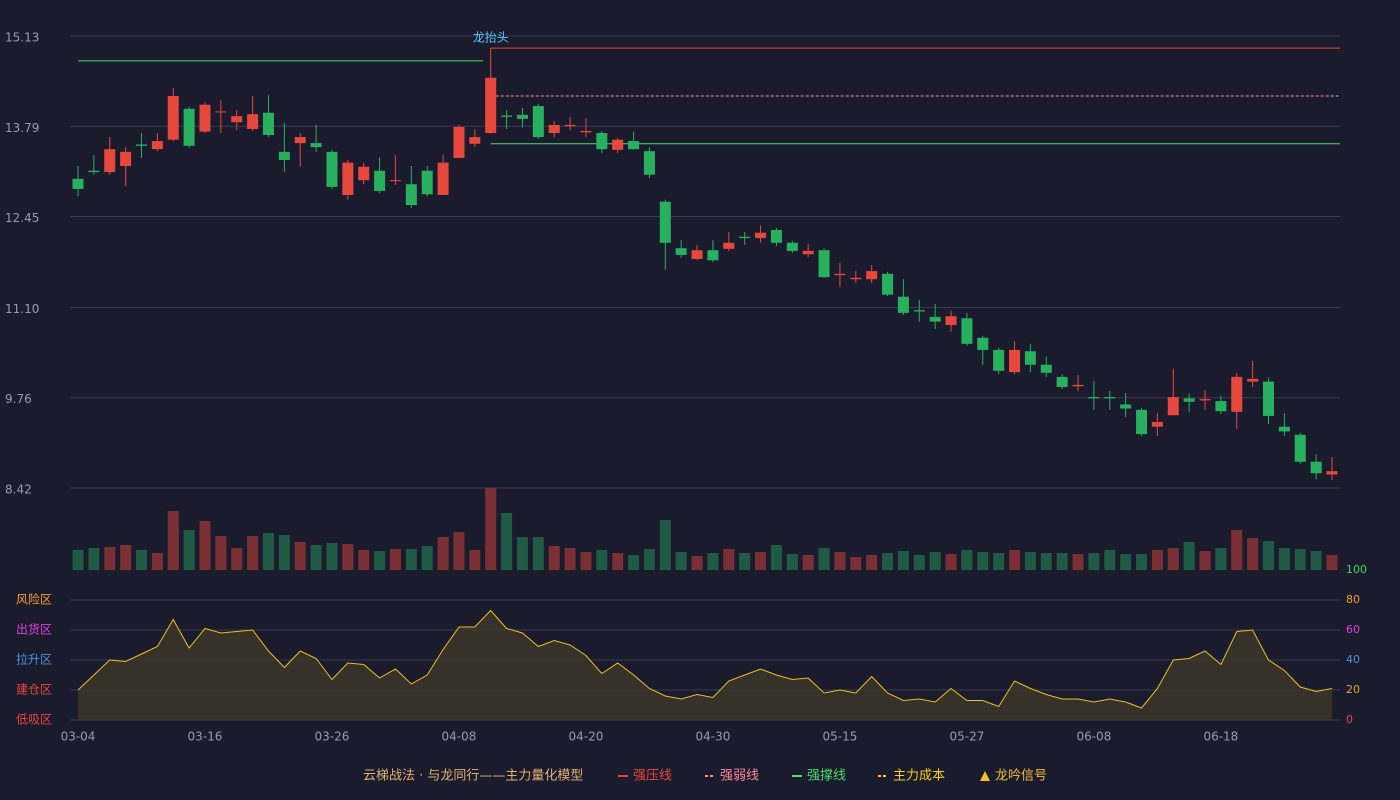 The width and height of the screenshot is (1400, 800). Describe the element at coordinates (1353, 659) in the screenshot. I see `y-tick-label: 40` at that location.